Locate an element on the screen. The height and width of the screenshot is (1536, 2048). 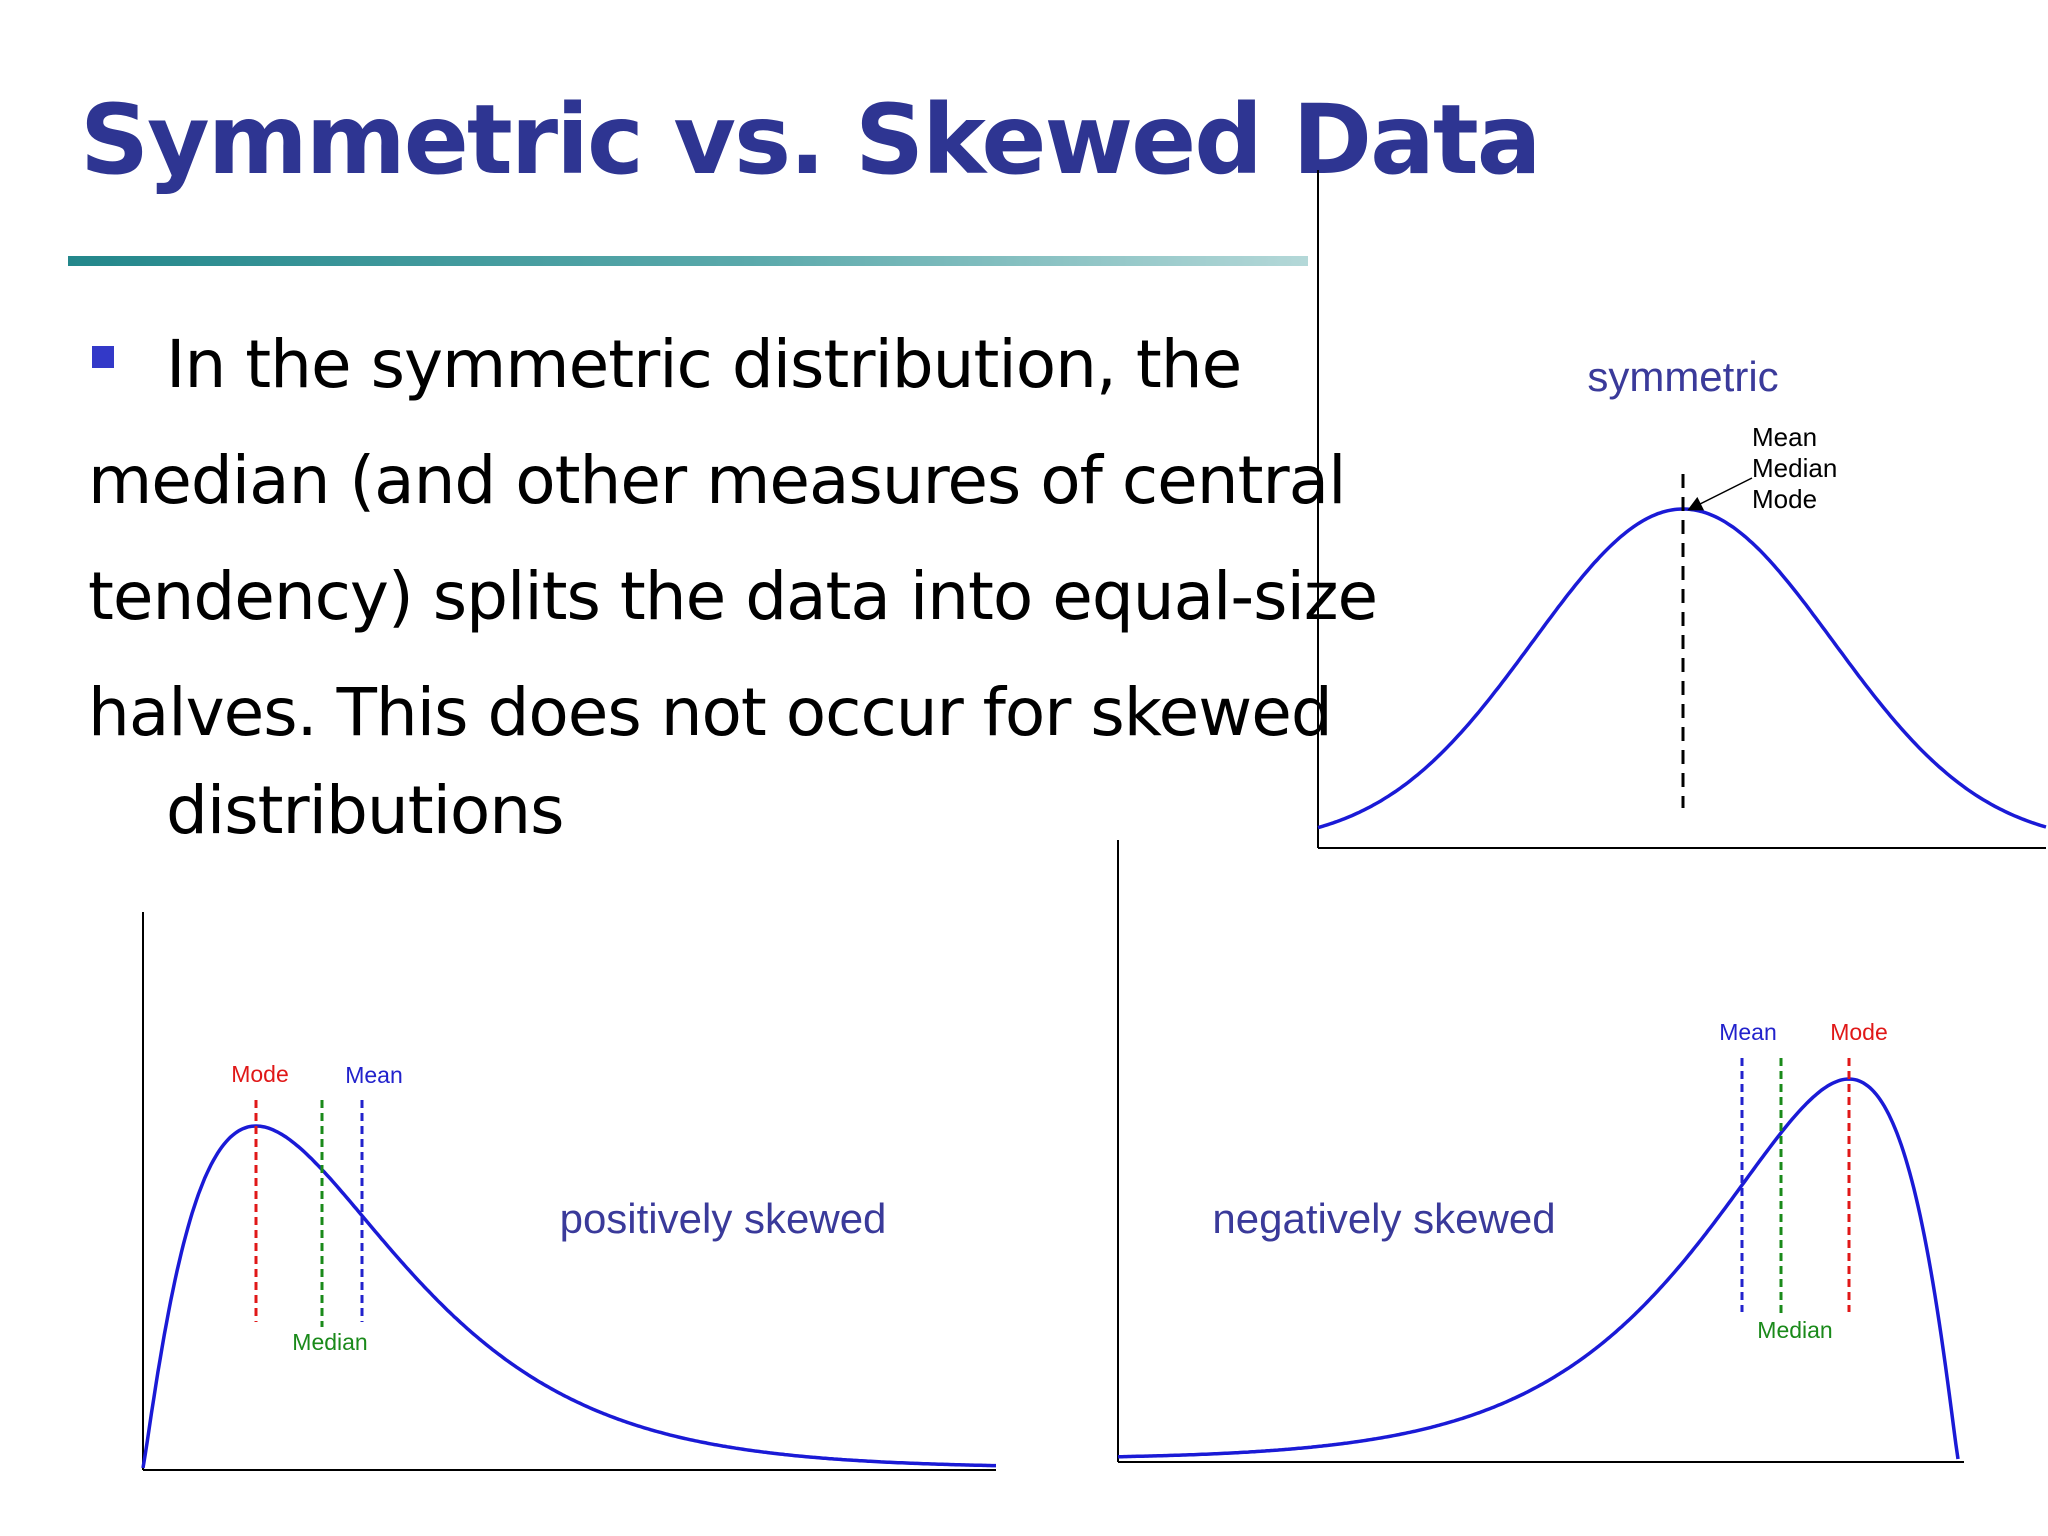
bullet-text-line-5: distributions is located at coordinates (365, 810).